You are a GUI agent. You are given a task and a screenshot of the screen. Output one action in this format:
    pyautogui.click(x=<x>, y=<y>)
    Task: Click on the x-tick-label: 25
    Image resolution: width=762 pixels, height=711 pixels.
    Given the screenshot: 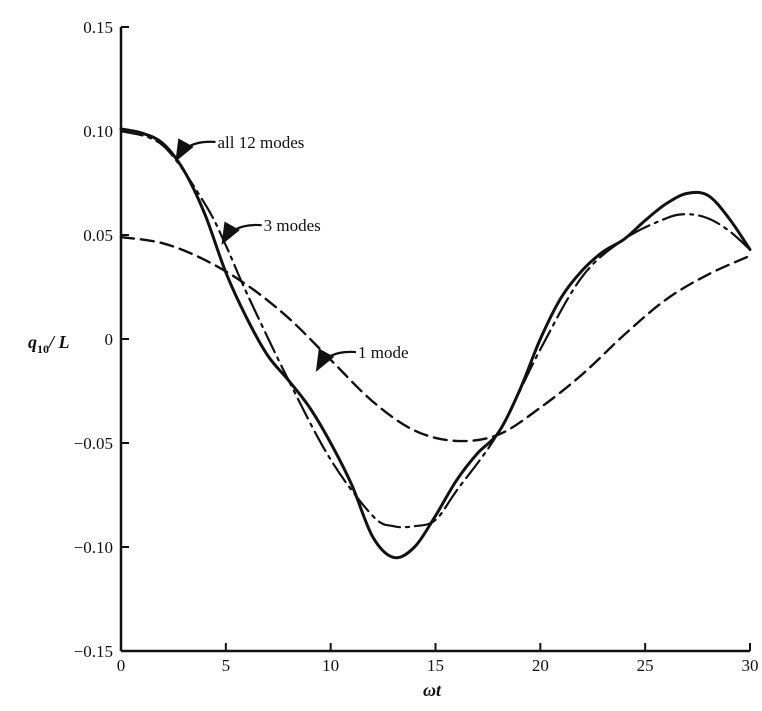 What is the action you would take?
    pyautogui.click(x=645, y=665)
    